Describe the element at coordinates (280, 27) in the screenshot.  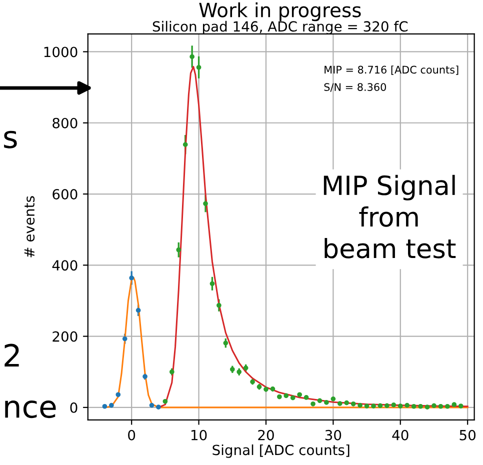
I see `chart-subtitle: Silicon pad 146, ADC range = 320 fC` at that location.